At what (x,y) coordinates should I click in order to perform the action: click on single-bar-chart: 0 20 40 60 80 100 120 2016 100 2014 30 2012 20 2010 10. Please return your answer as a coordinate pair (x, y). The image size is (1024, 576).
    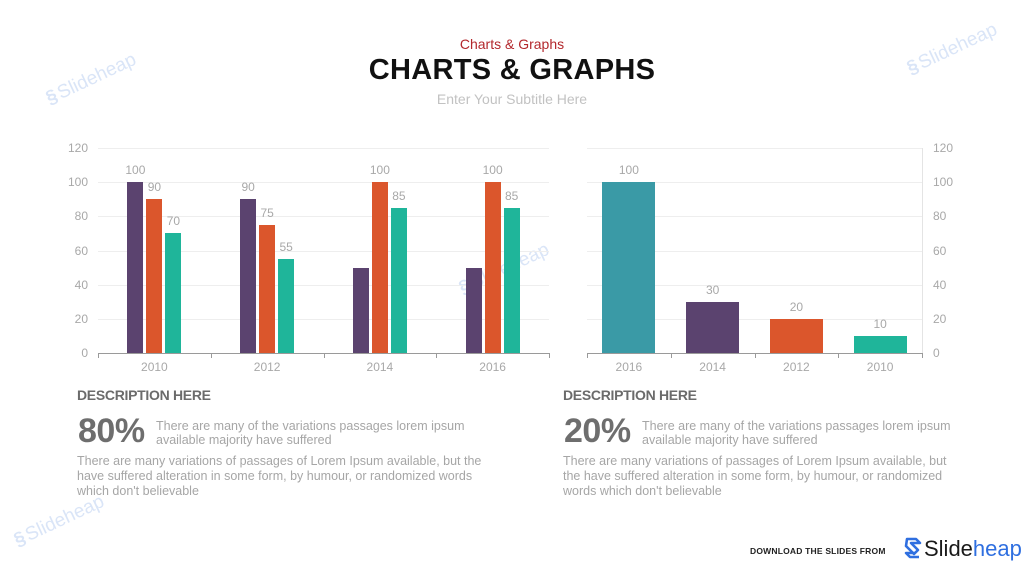
    Looking at the image, I should click on (770, 257).